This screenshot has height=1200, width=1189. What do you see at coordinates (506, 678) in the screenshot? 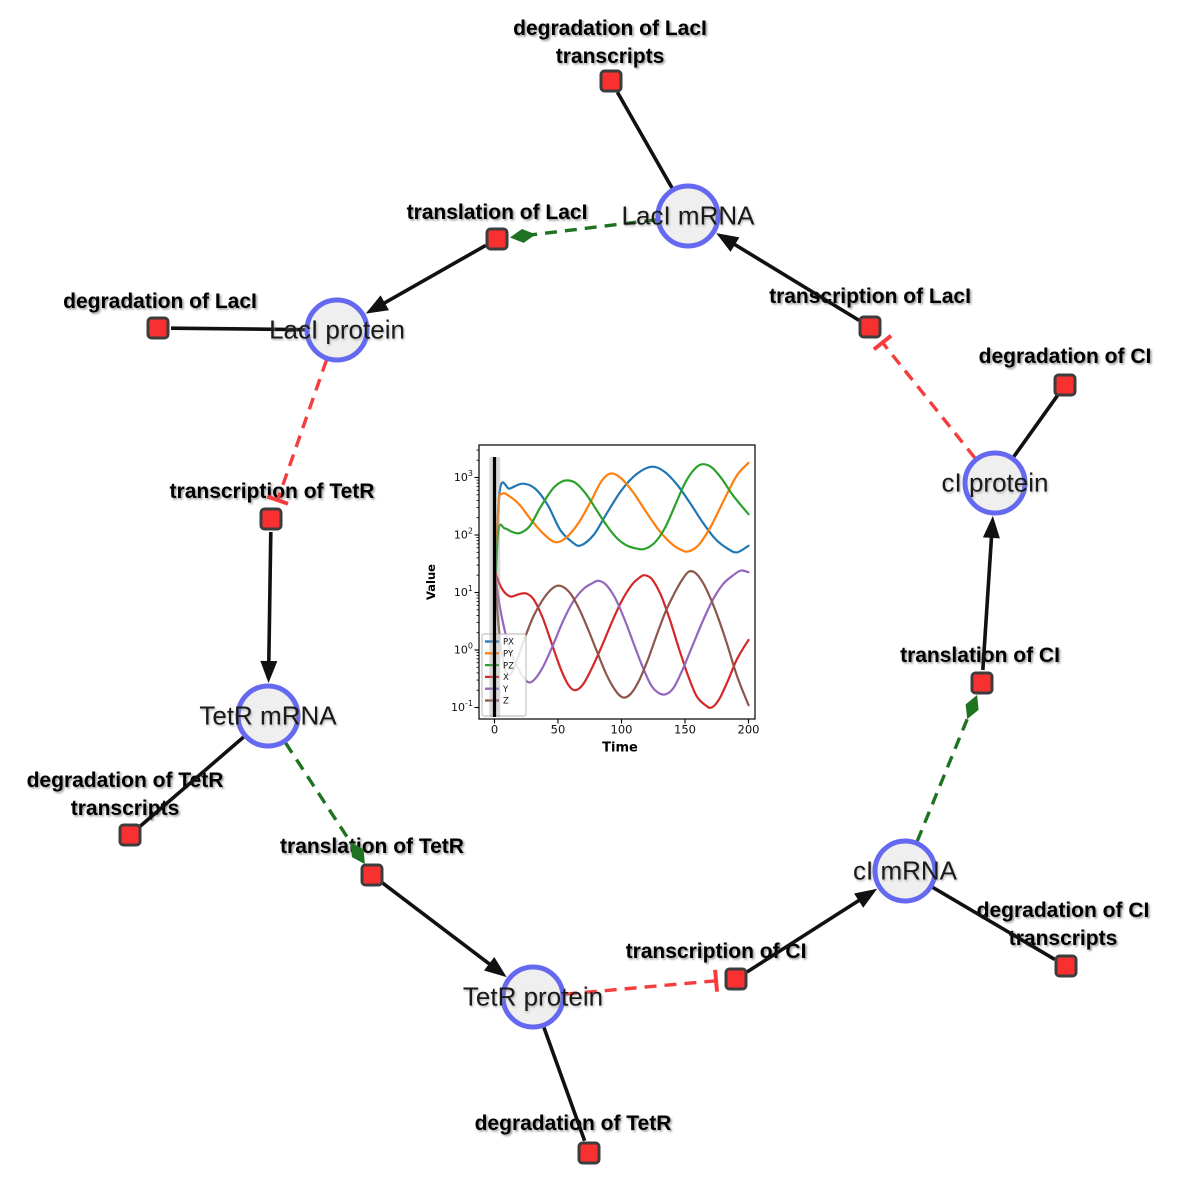
I see `svg-text: X` at bounding box center [506, 678].